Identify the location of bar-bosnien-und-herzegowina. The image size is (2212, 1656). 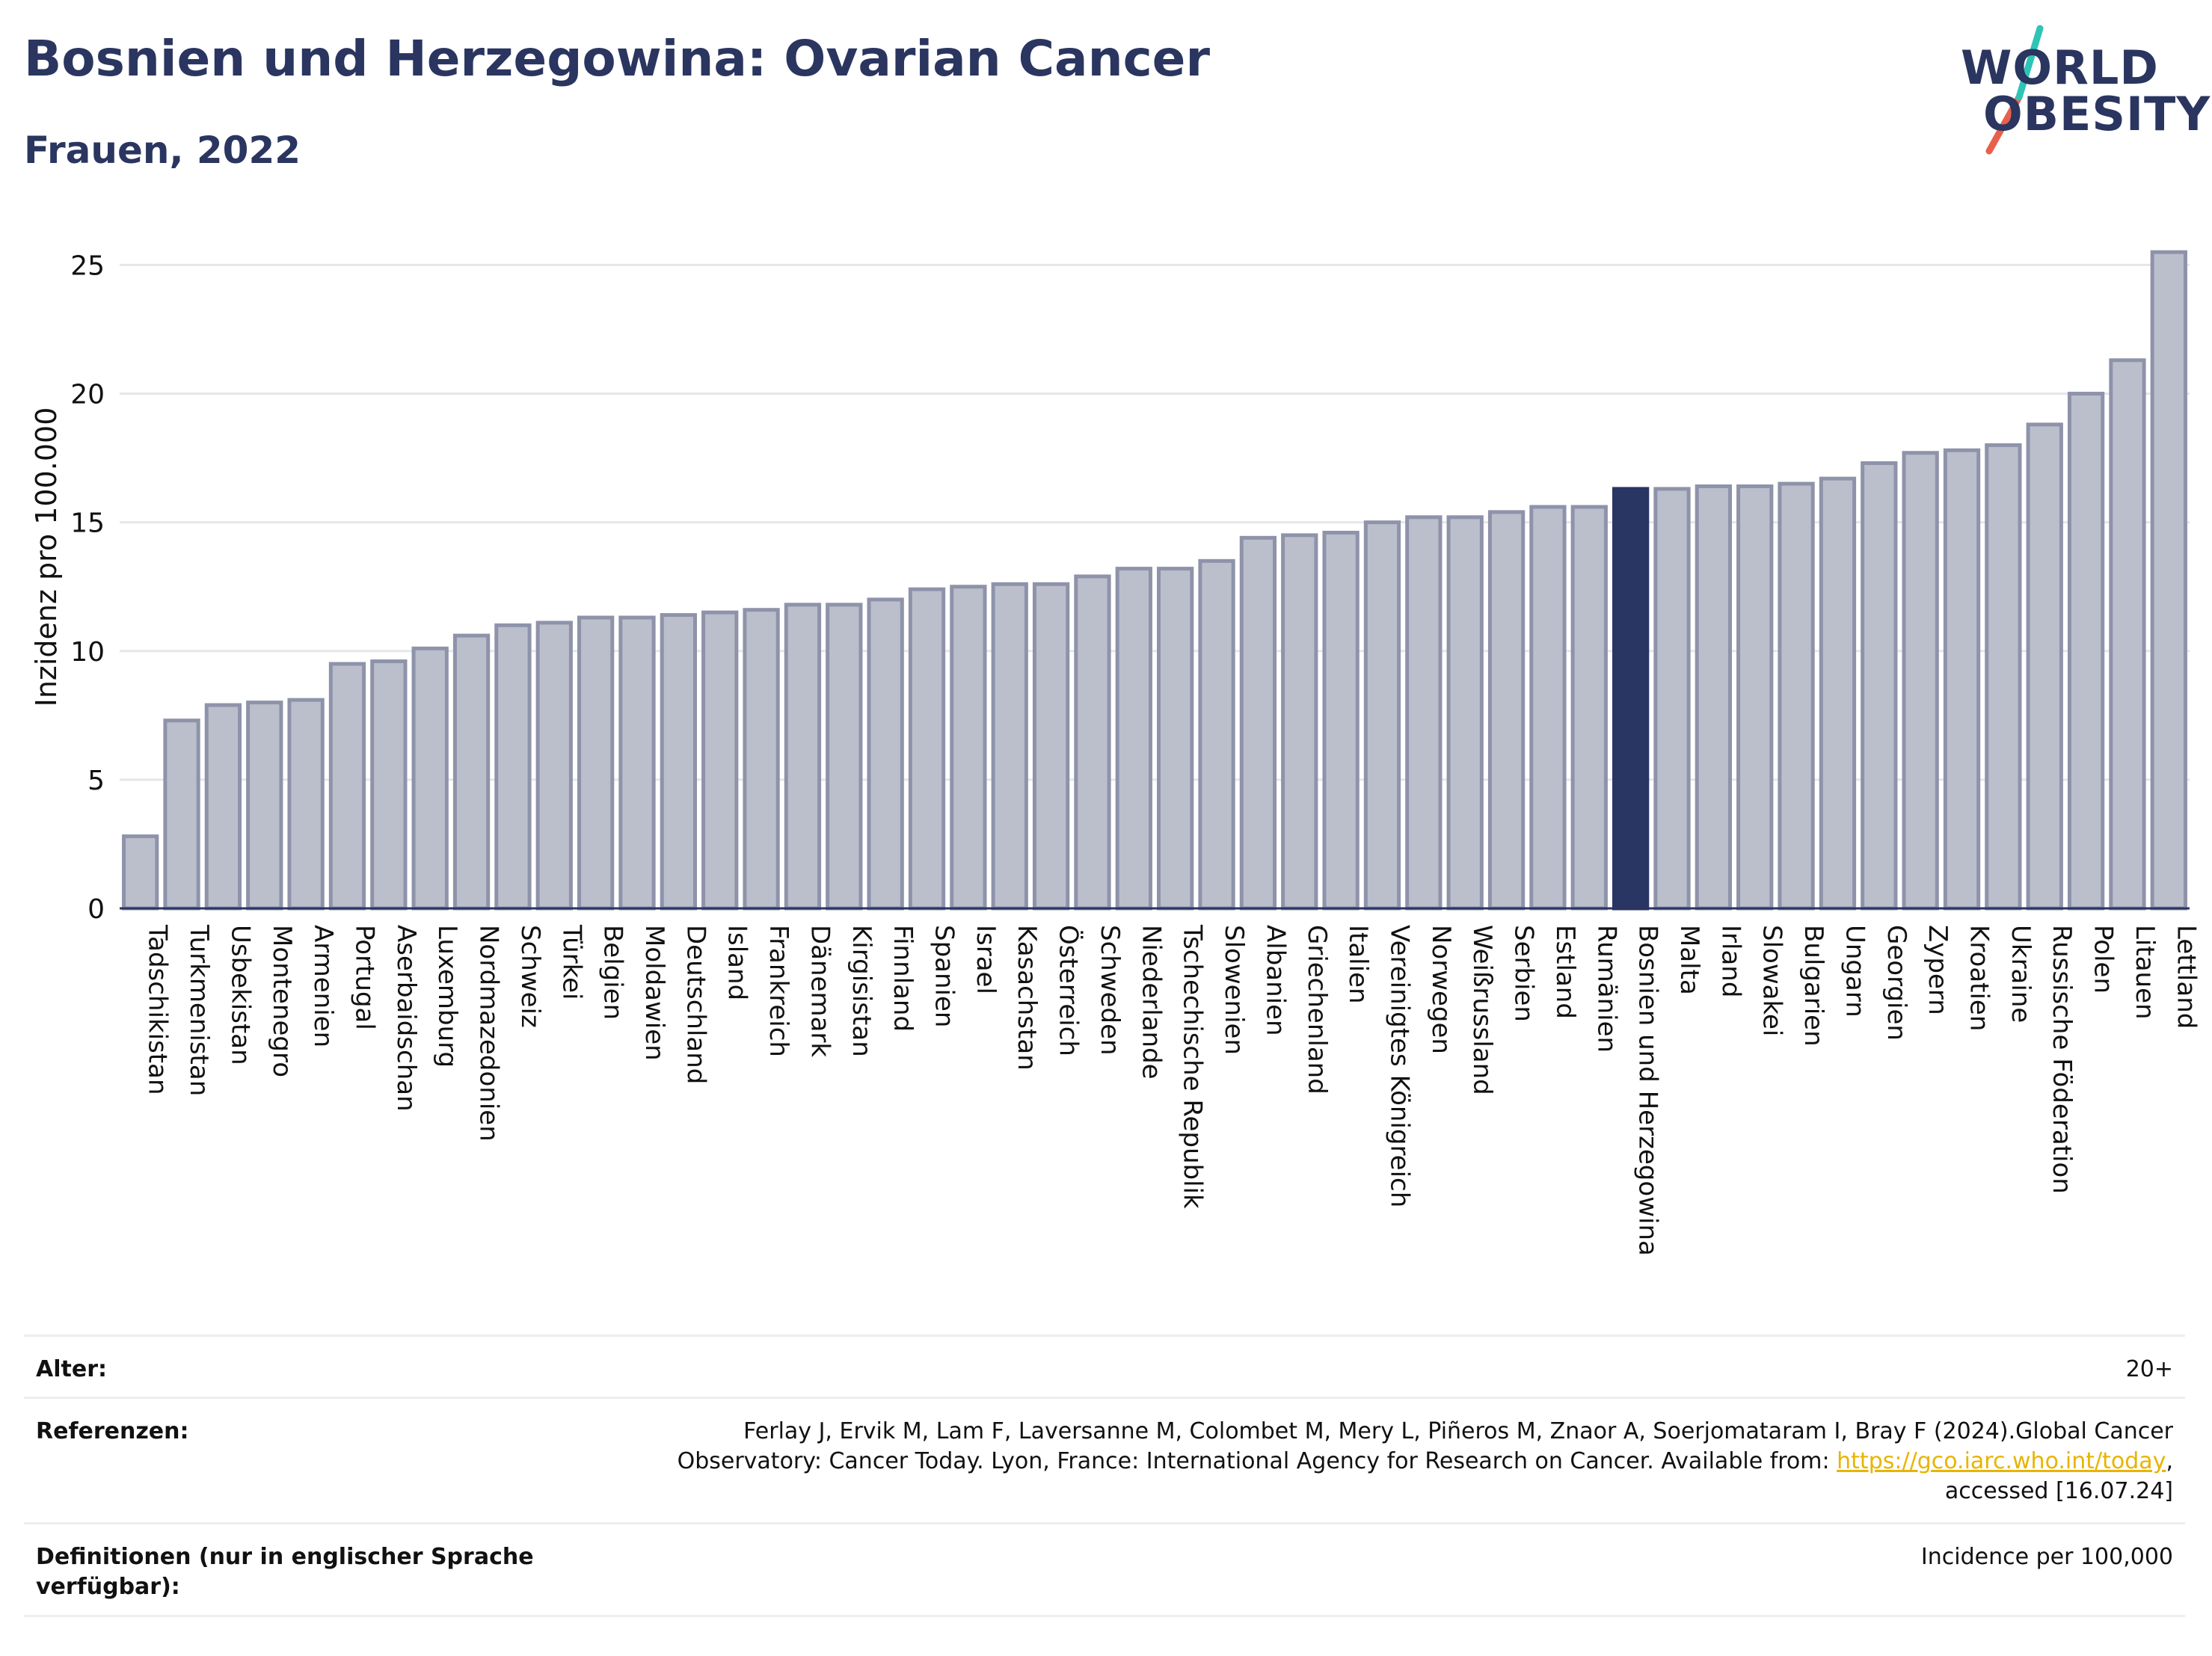
(1631, 699).